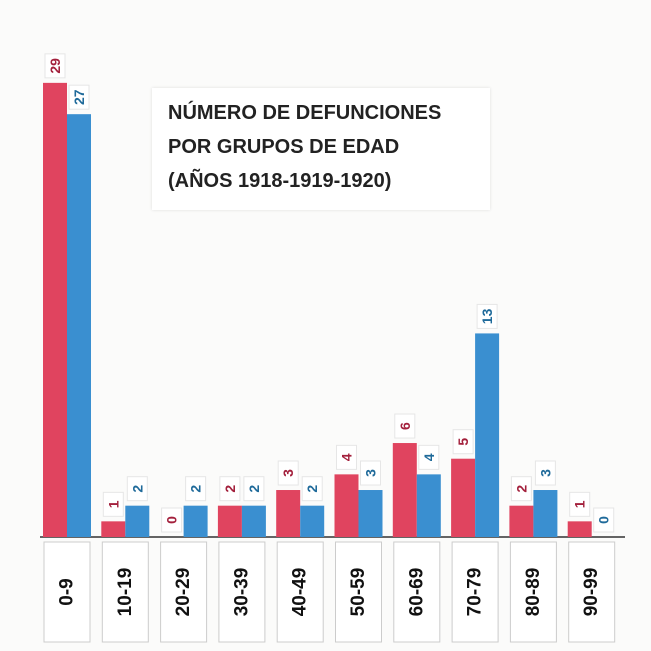  I want to click on category-label-text: 30-39, so click(241, 592).